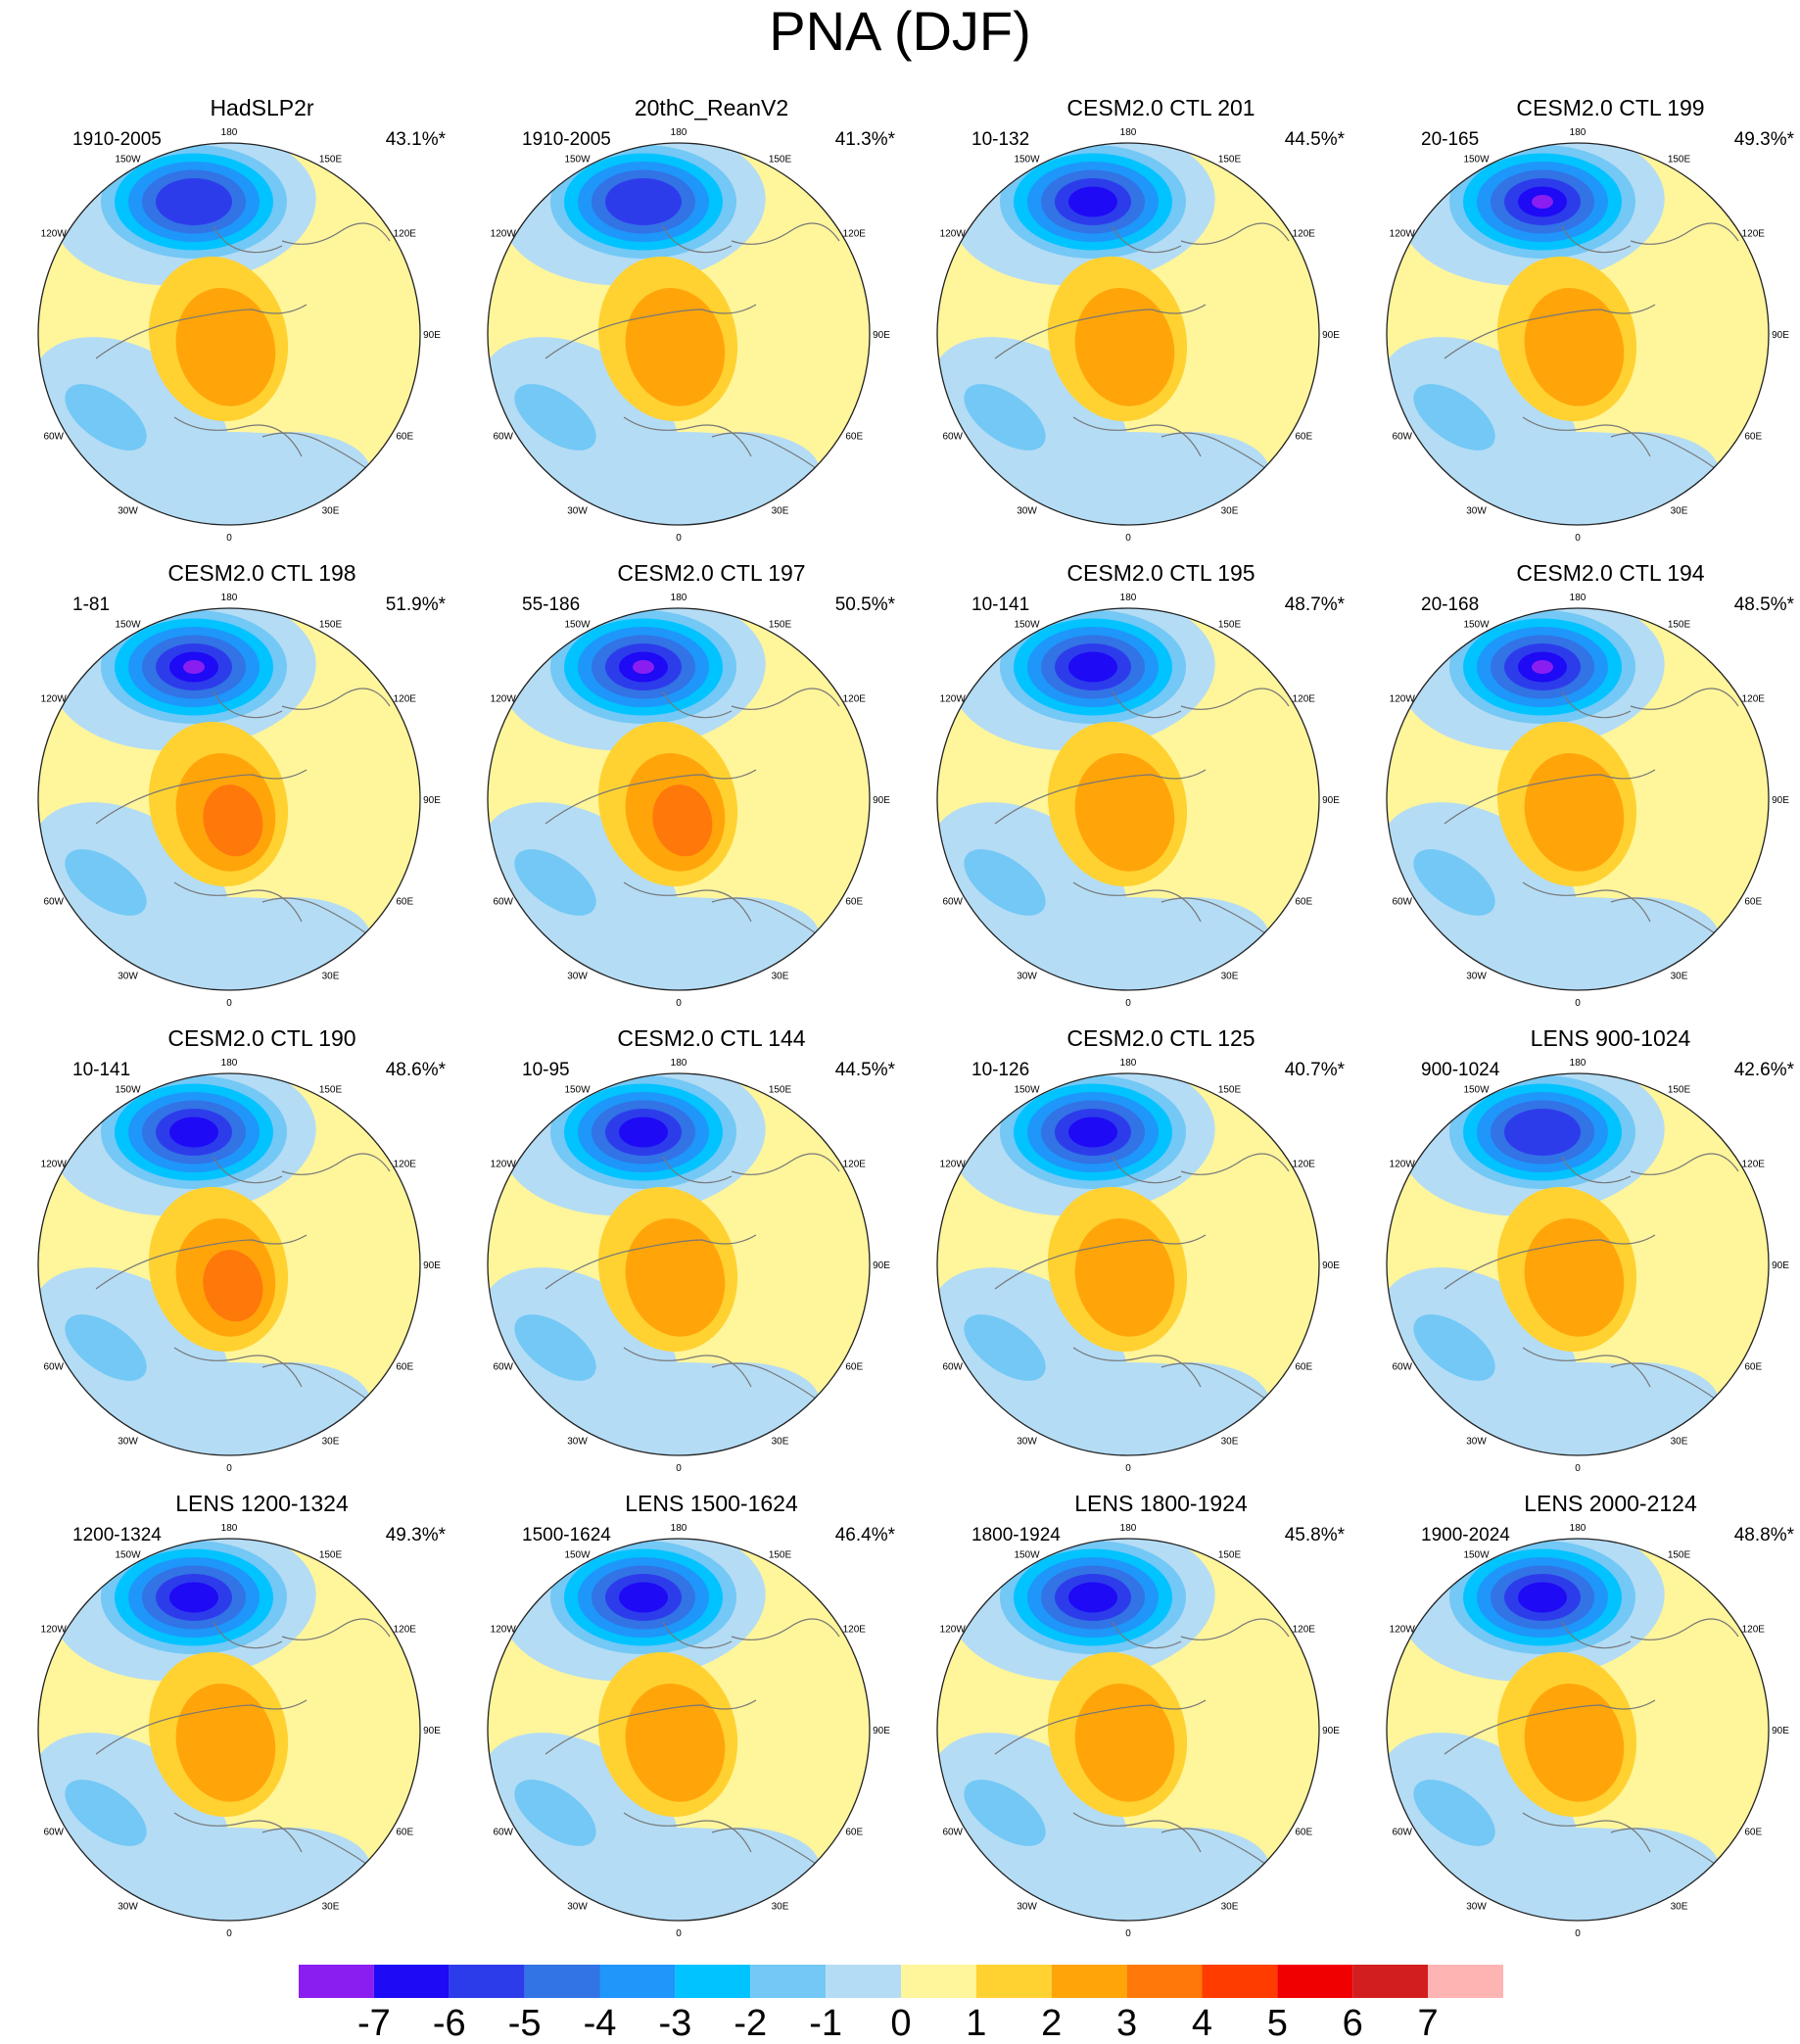  What do you see at coordinates (415, 139) in the screenshot?
I see `panel-explained-variance: 43.1%*` at bounding box center [415, 139].